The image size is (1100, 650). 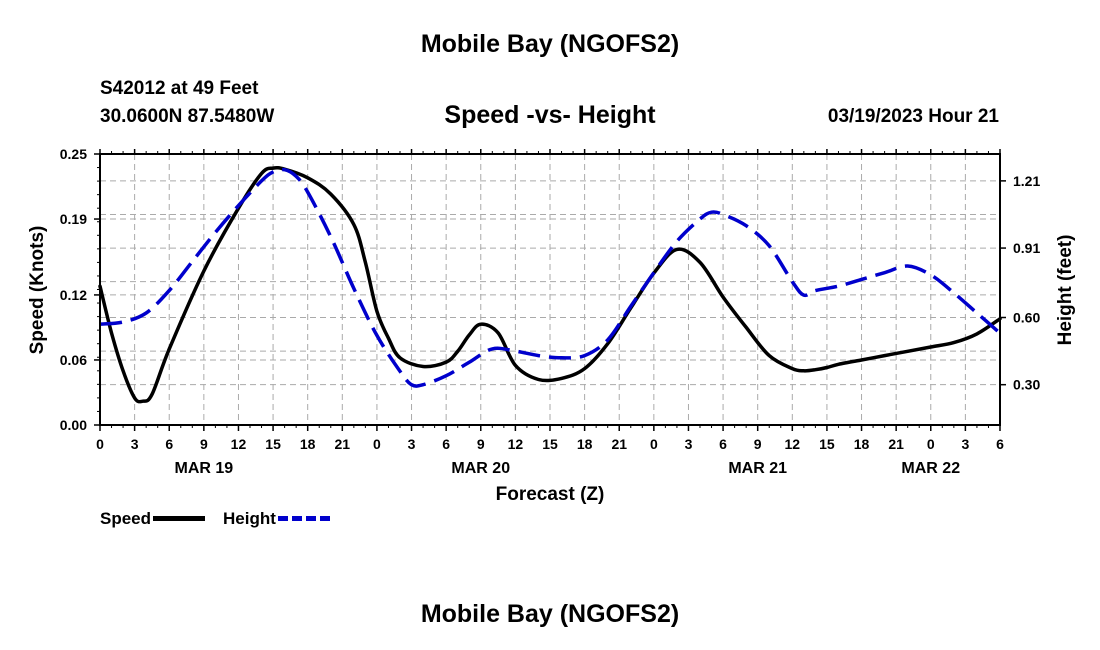 What do you see at coordinates (73, 425) in the screenshot?
I see `y-tick-label: 0.00` at bounding box center [73, 425].